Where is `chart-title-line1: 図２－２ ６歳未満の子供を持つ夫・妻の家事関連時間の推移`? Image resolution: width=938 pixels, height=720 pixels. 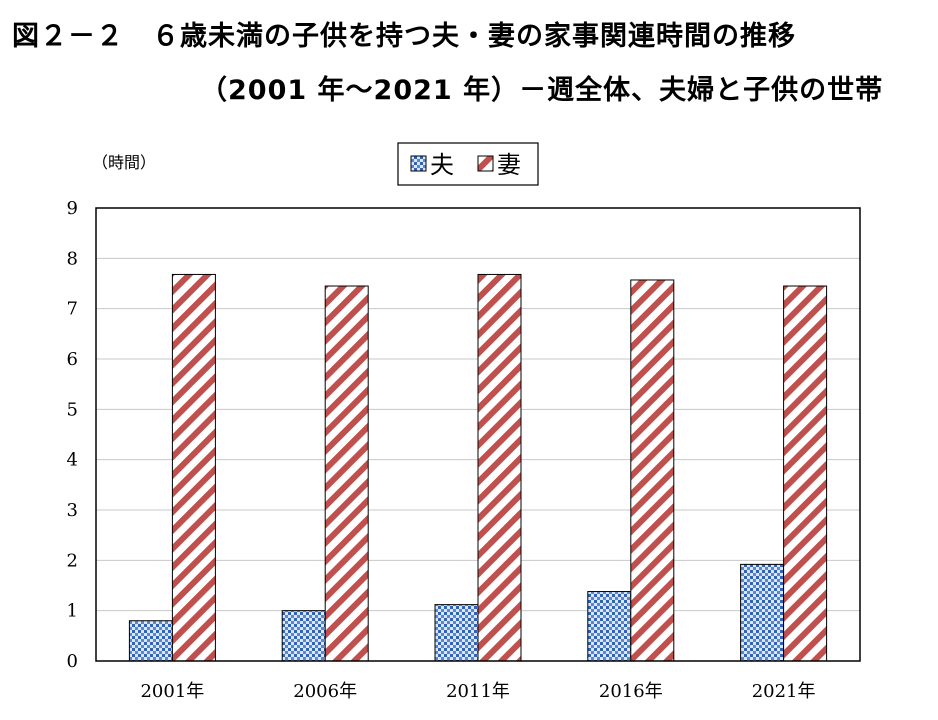
chart-title-line1: 図２－２ ６歳未満の子供を持つ夫・妻の家事関連時間の推移 is located at coordinates (404, 36).